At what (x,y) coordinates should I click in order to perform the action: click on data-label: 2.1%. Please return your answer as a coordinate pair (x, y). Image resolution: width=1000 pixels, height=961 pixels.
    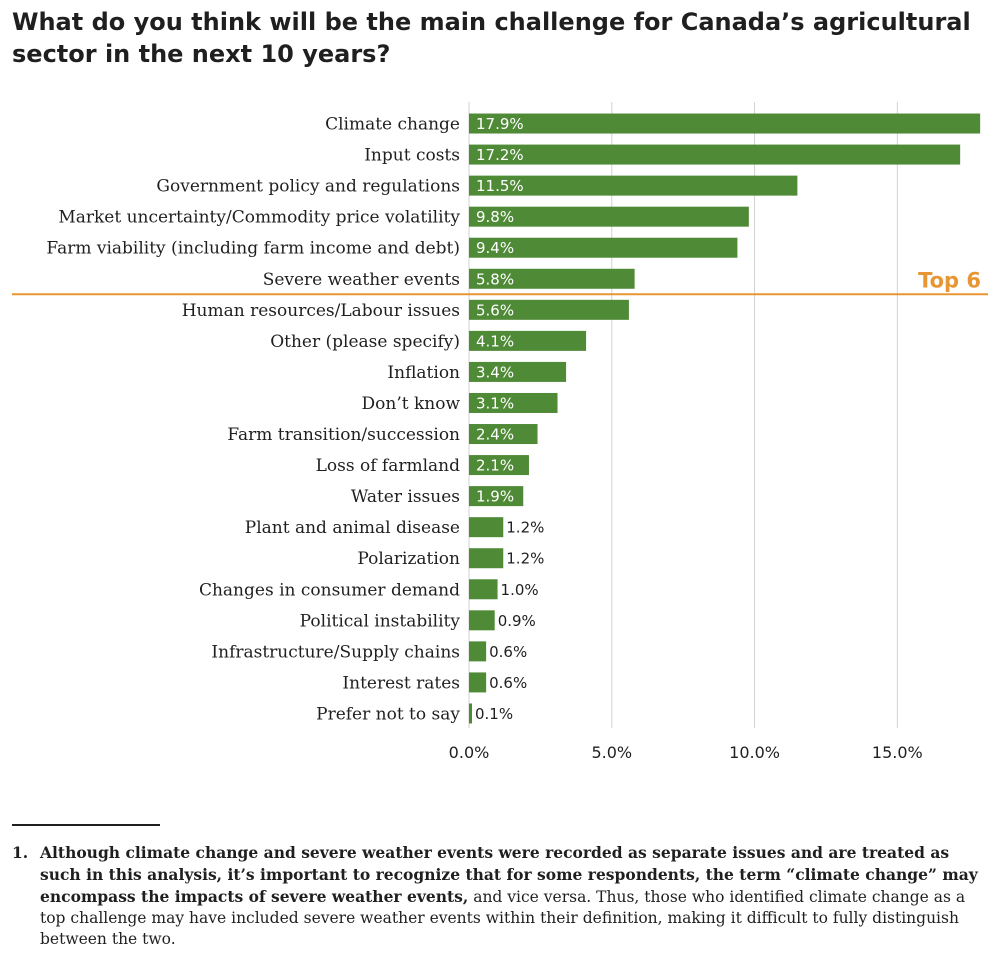
    Looking at the image, I should click on (495, 466).